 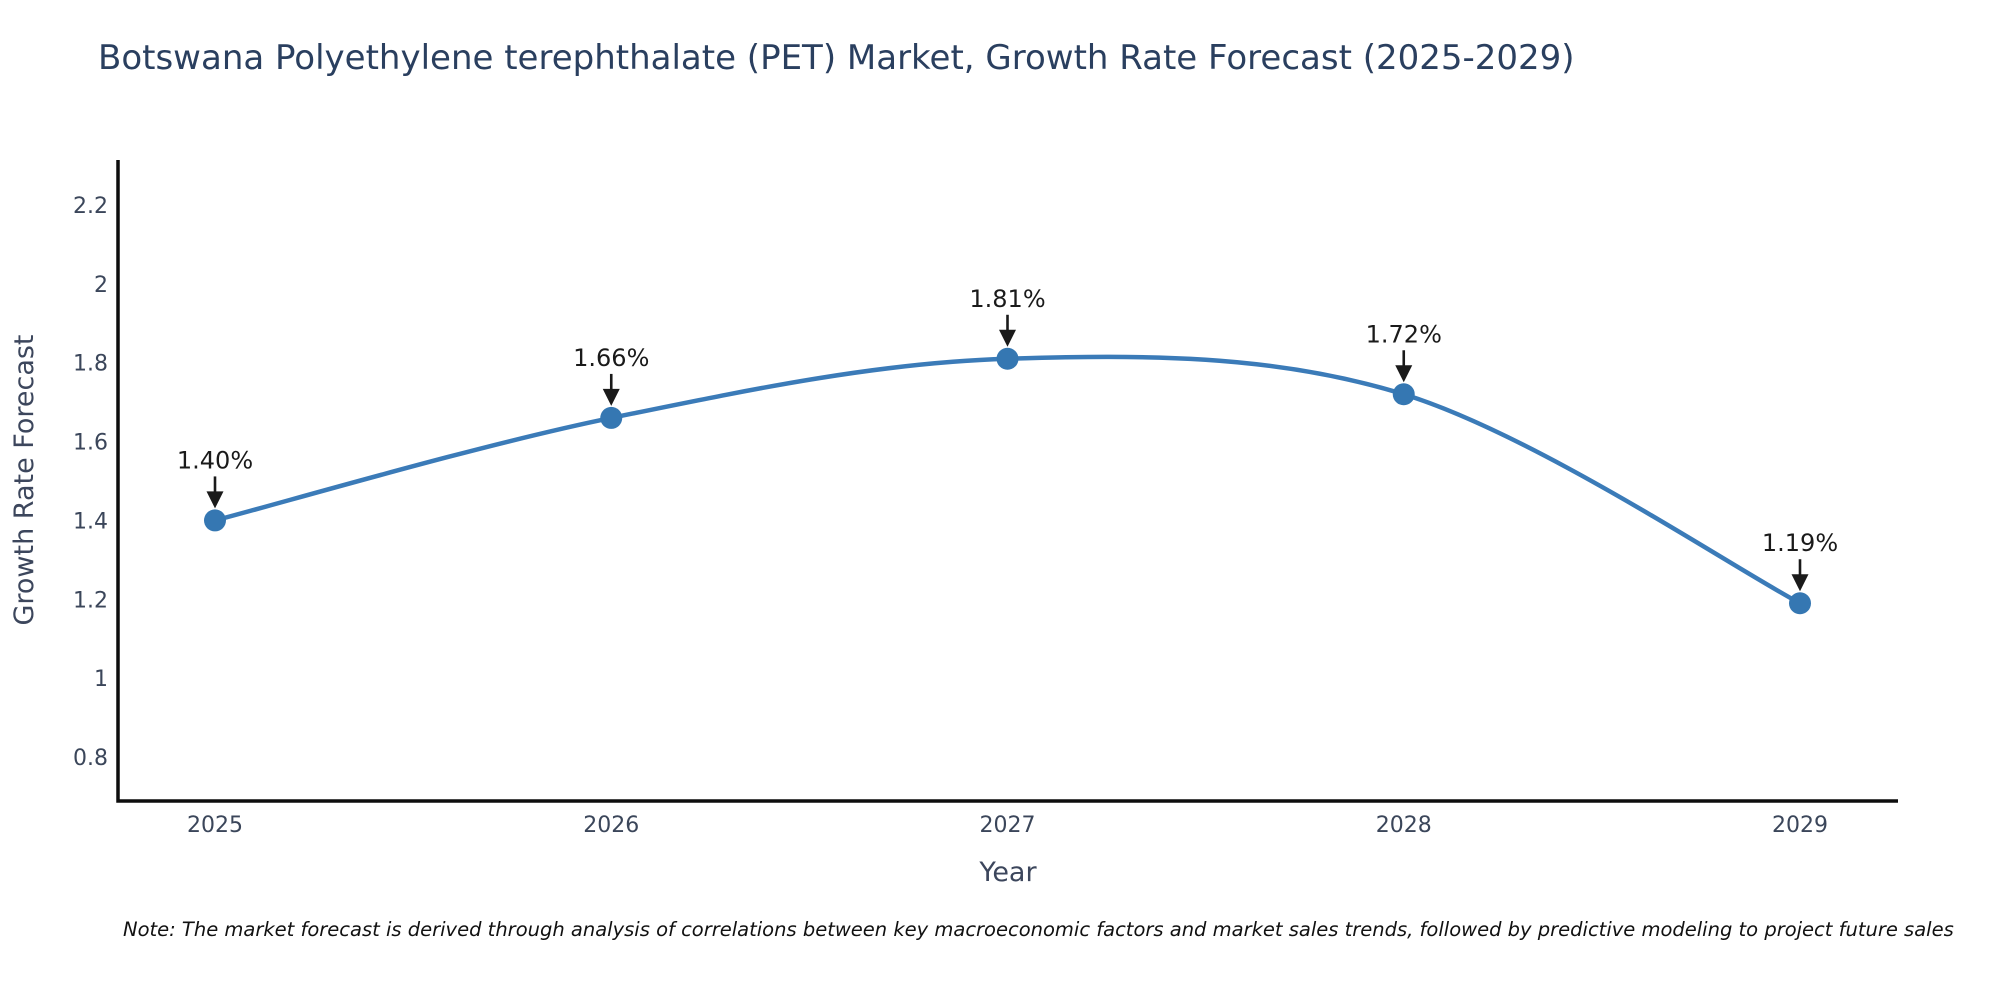 What do you see at coordinates (90, 600) in the screenshot?
I see `y-tick-label: 1.2` at bounding box center [90, 600].